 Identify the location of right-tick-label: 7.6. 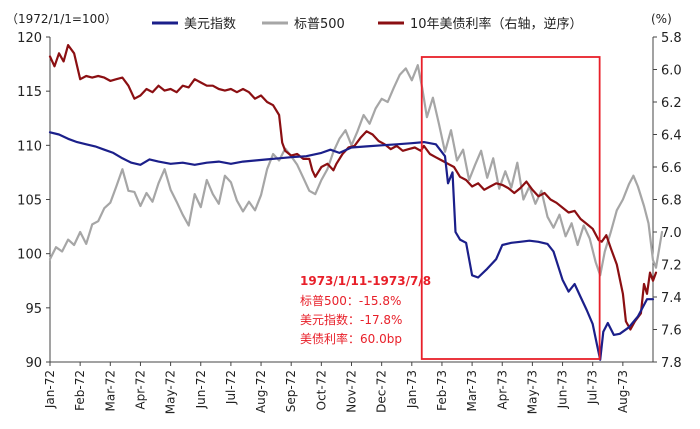
(671, 331).